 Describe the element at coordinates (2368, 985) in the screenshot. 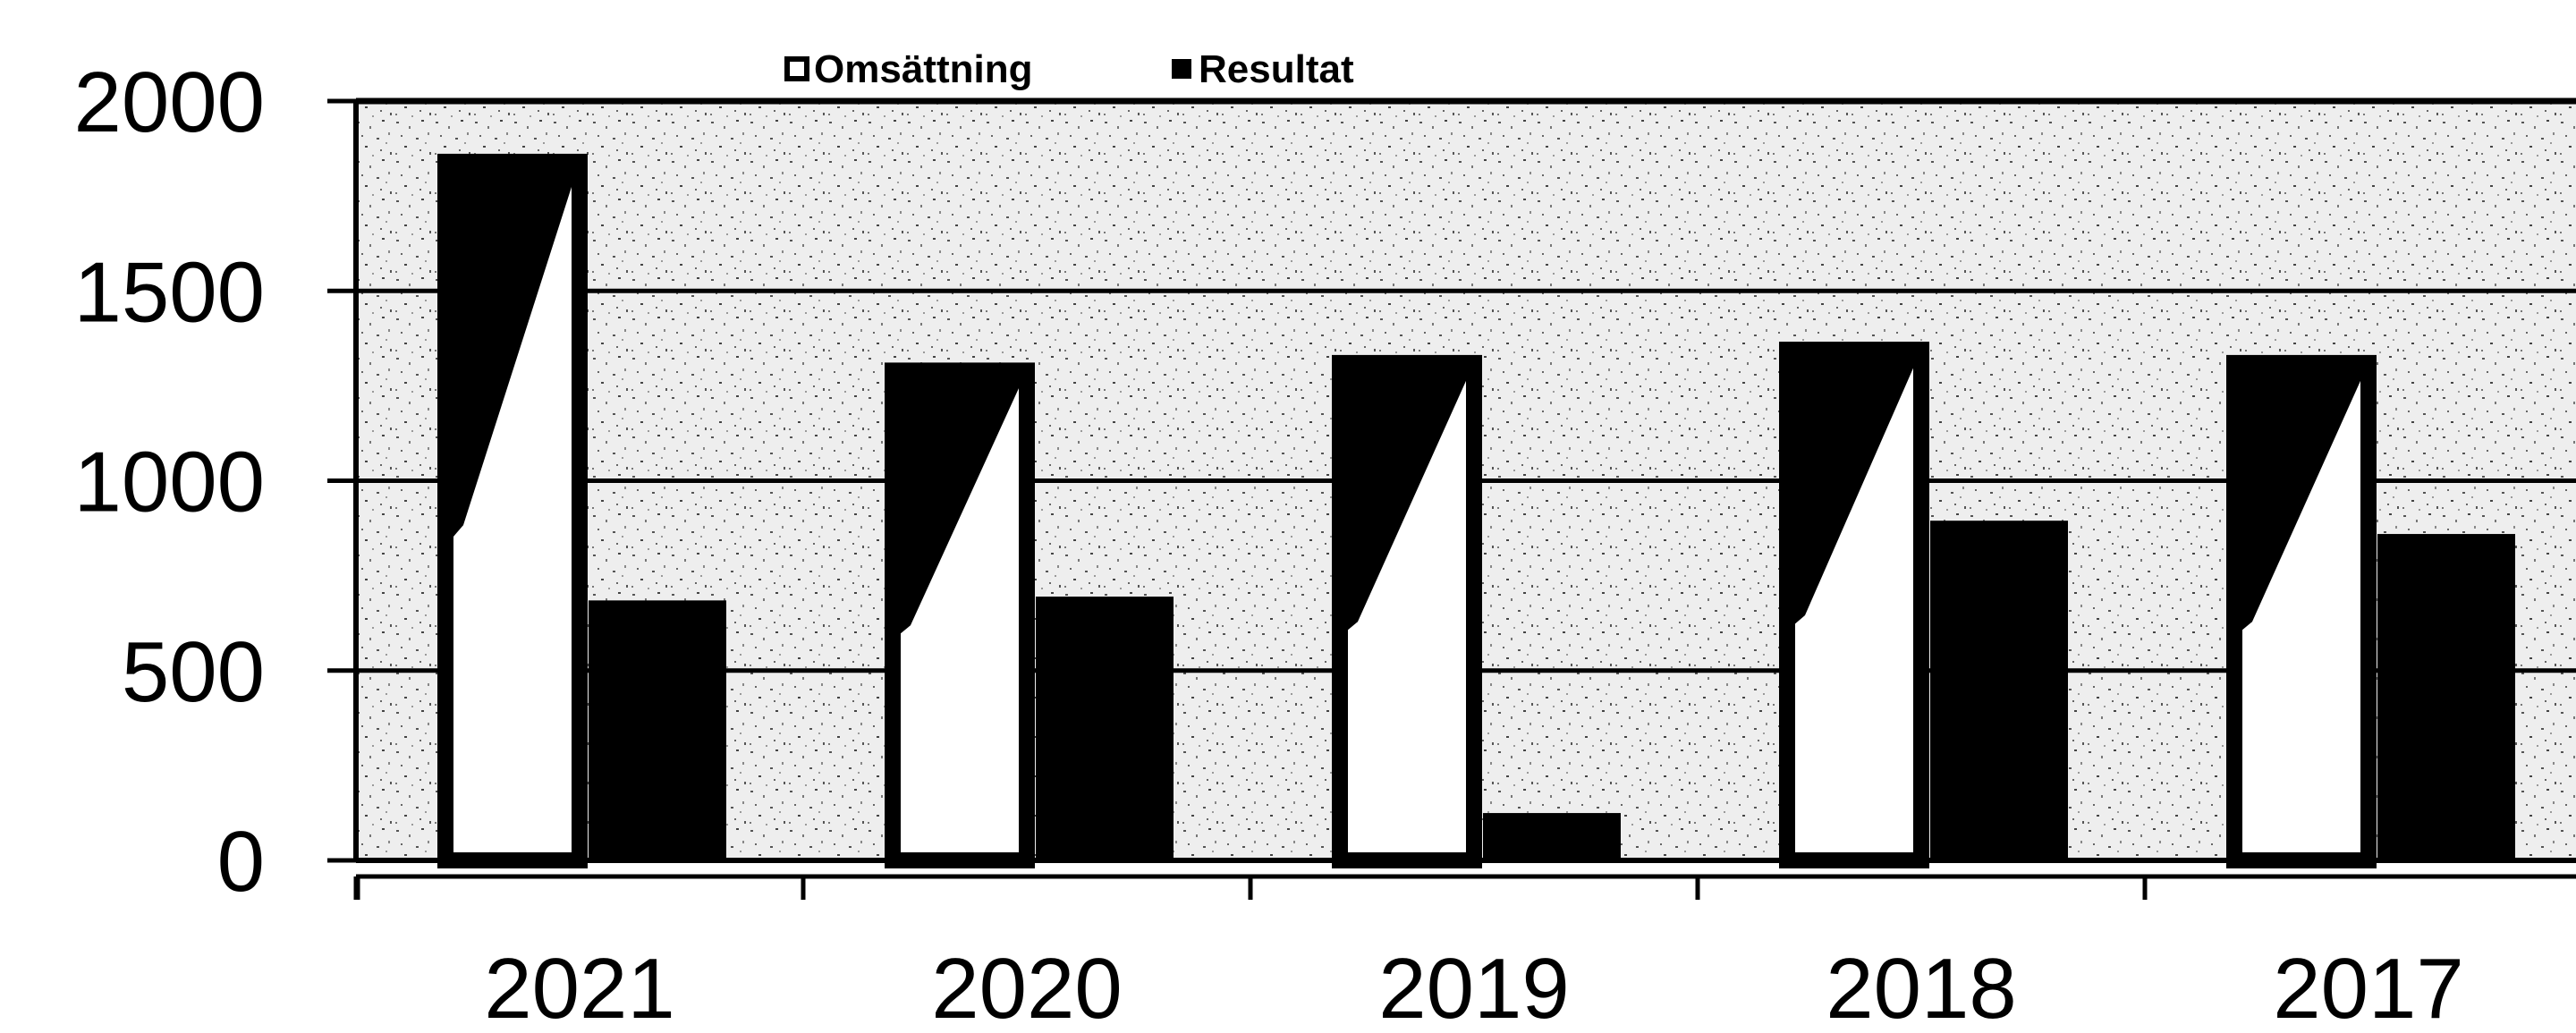

I see `x-tick-label: 2017` at that location.